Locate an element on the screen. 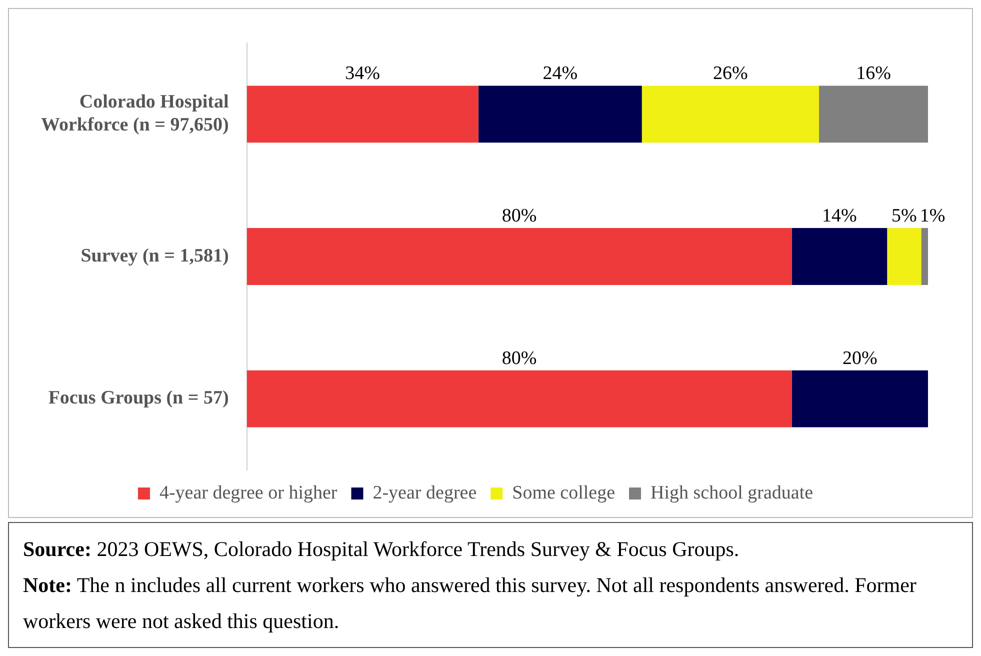 The height and width of the screenshot is (656, 981). data-label: 24% is located at coordinates (560, 73).